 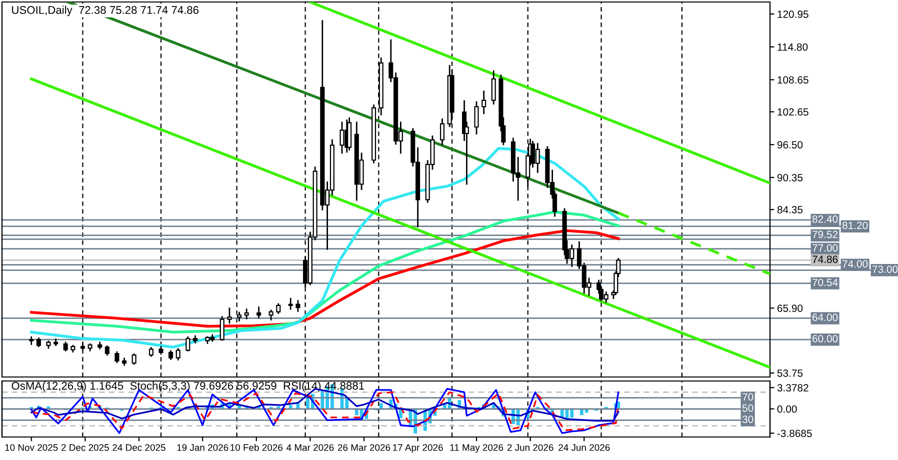 I want to click on y-tick-label: 53.75, so click(x=790, y=373).